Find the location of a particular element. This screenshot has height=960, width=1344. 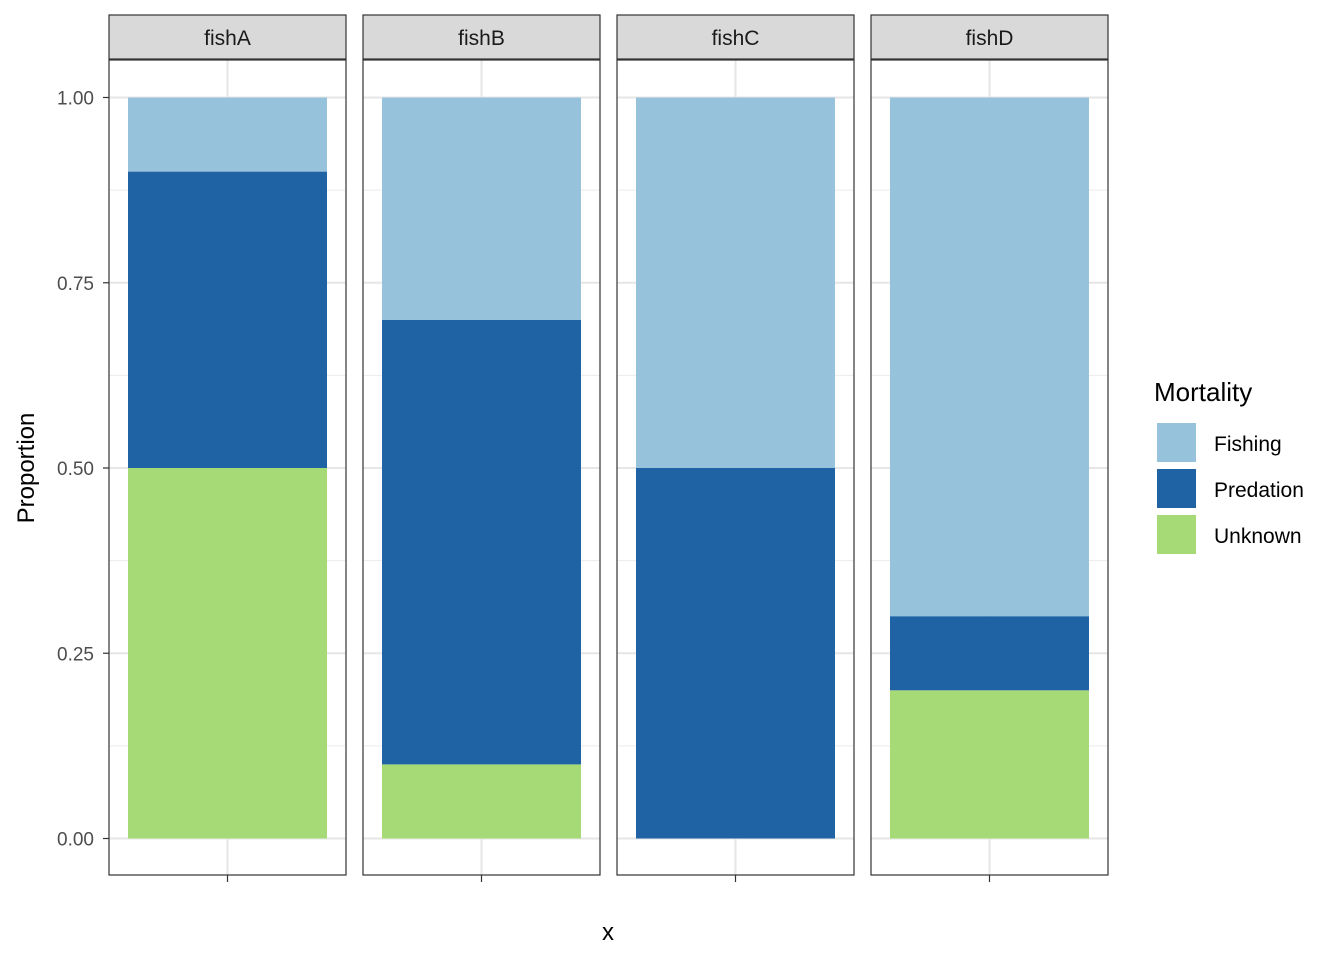

legend-items: Fishing Predation Unknown is located at coordinates (1230, 488).